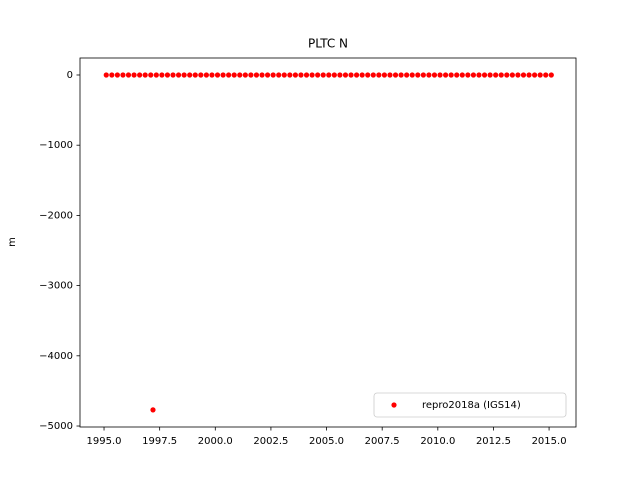 This screenshot has height=480, width=640. Describe the element at coordinates (328, 44) in the screenshot. I see `chart-title: PLTC N` at that location.